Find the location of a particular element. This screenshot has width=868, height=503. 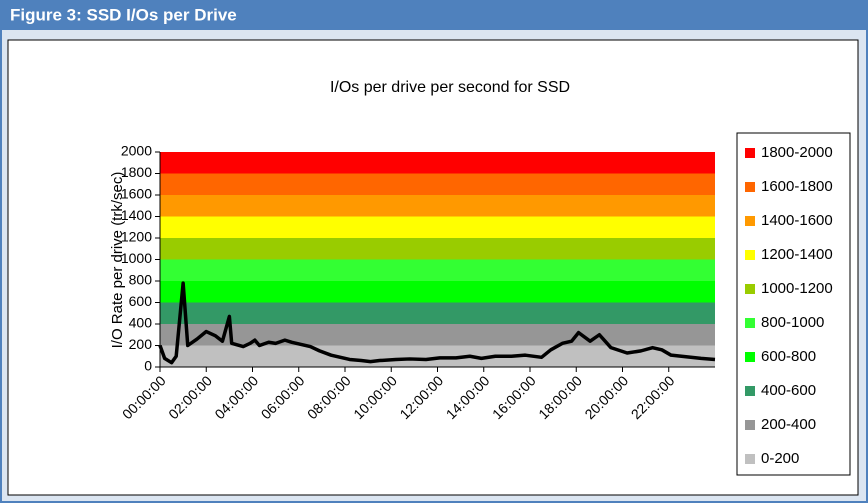

chart-title: I/Os per drive per second for SSD is located at coordinates (450, 87).